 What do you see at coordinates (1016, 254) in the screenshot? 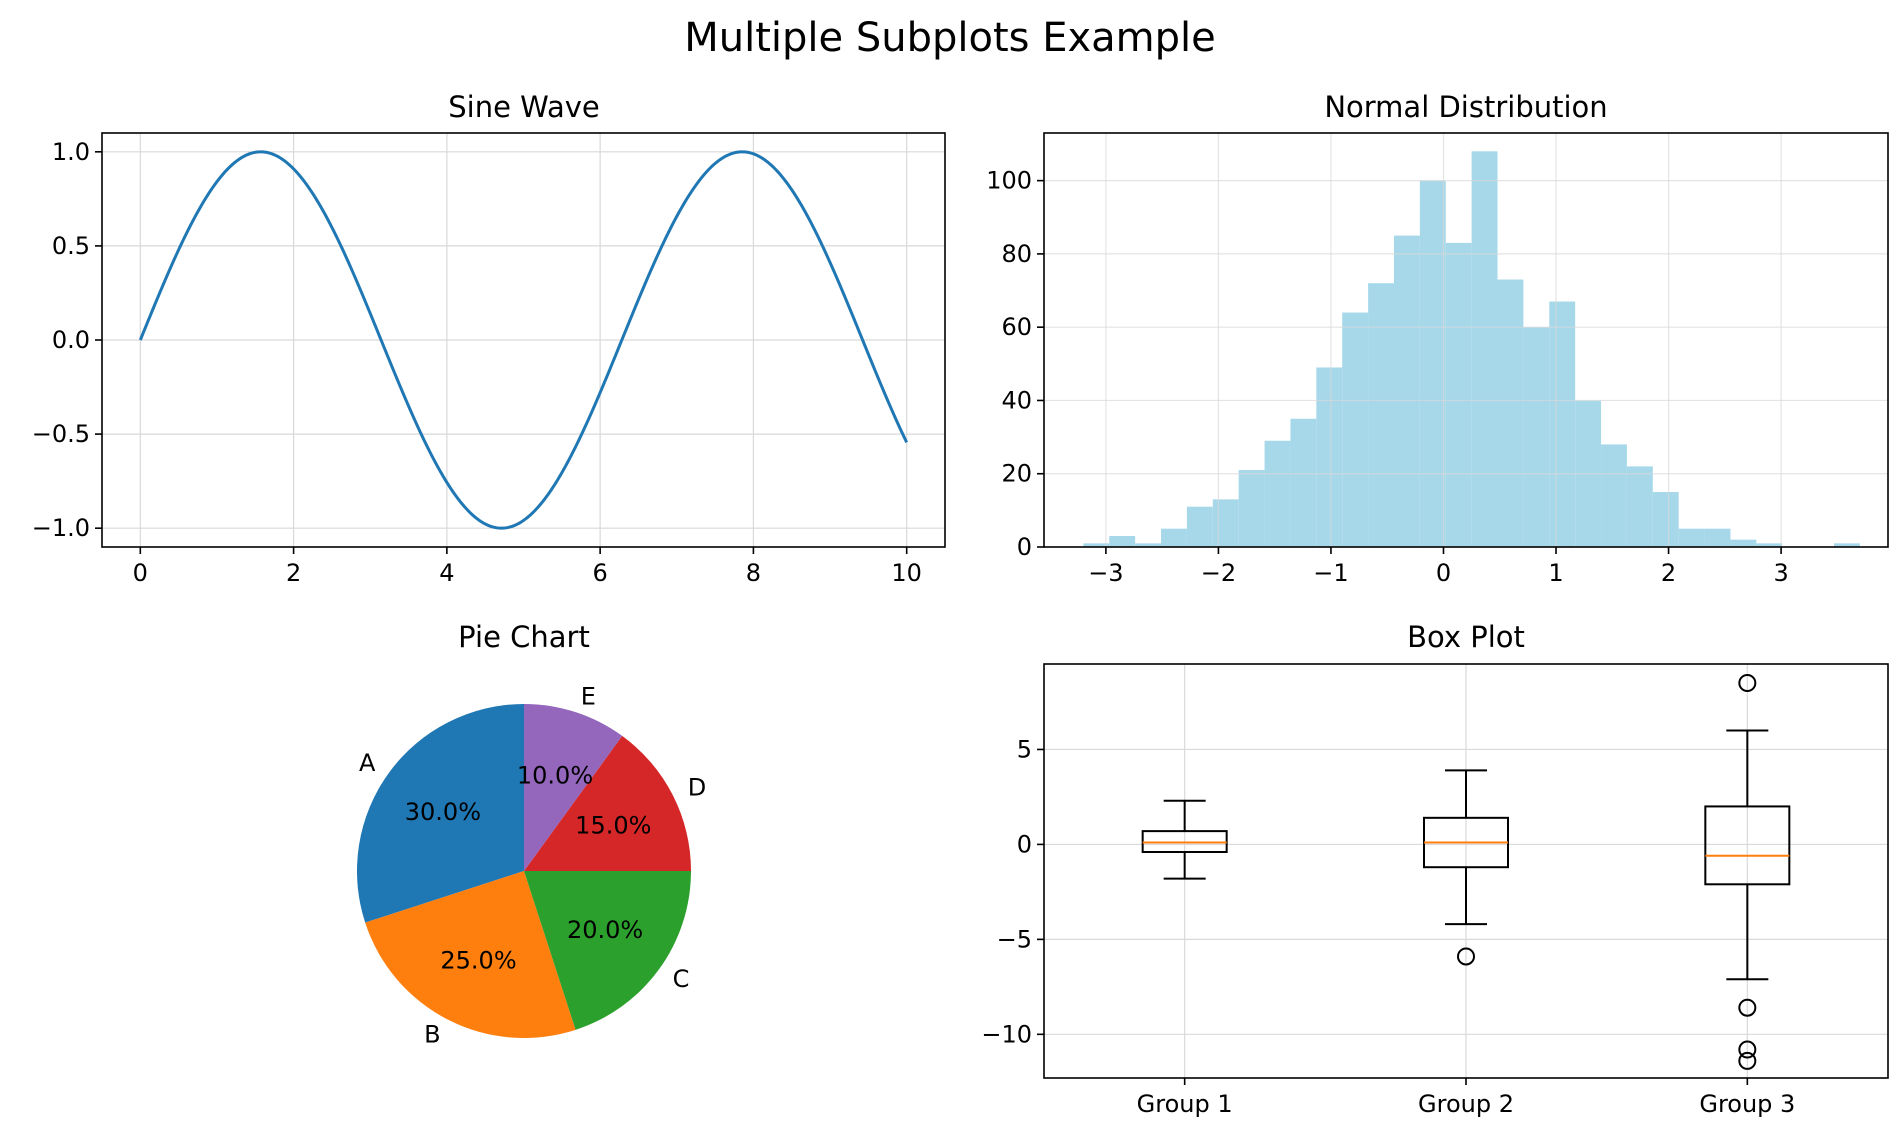
I see `y-tick-label: 80` at bounding box center [1016, 254].